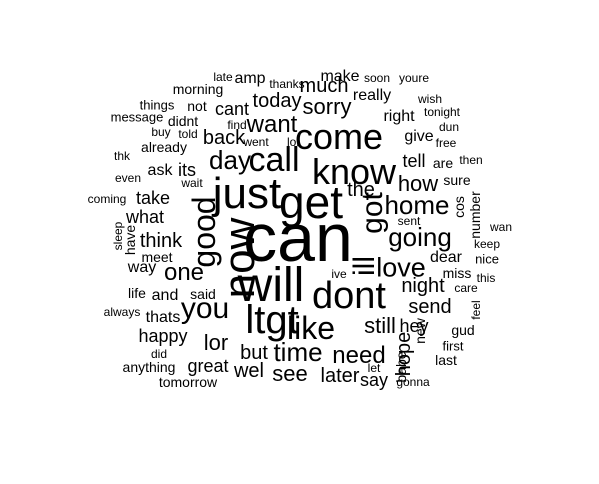  I want to click on cloud-word: thk, so click(122, 156).